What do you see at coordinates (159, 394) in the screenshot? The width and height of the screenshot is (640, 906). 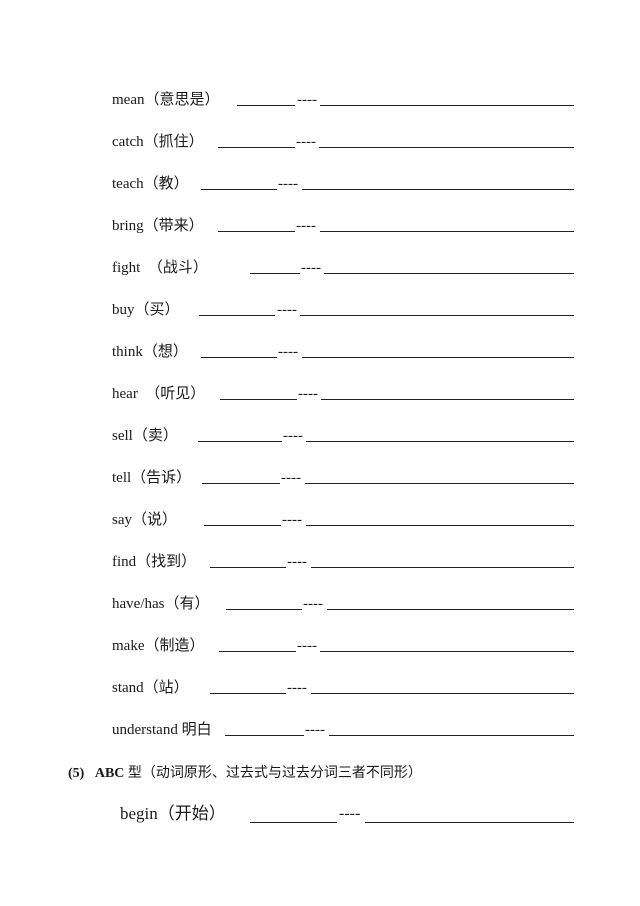 I see `word-label: hear （听见）` at bounding box center [159, 394].